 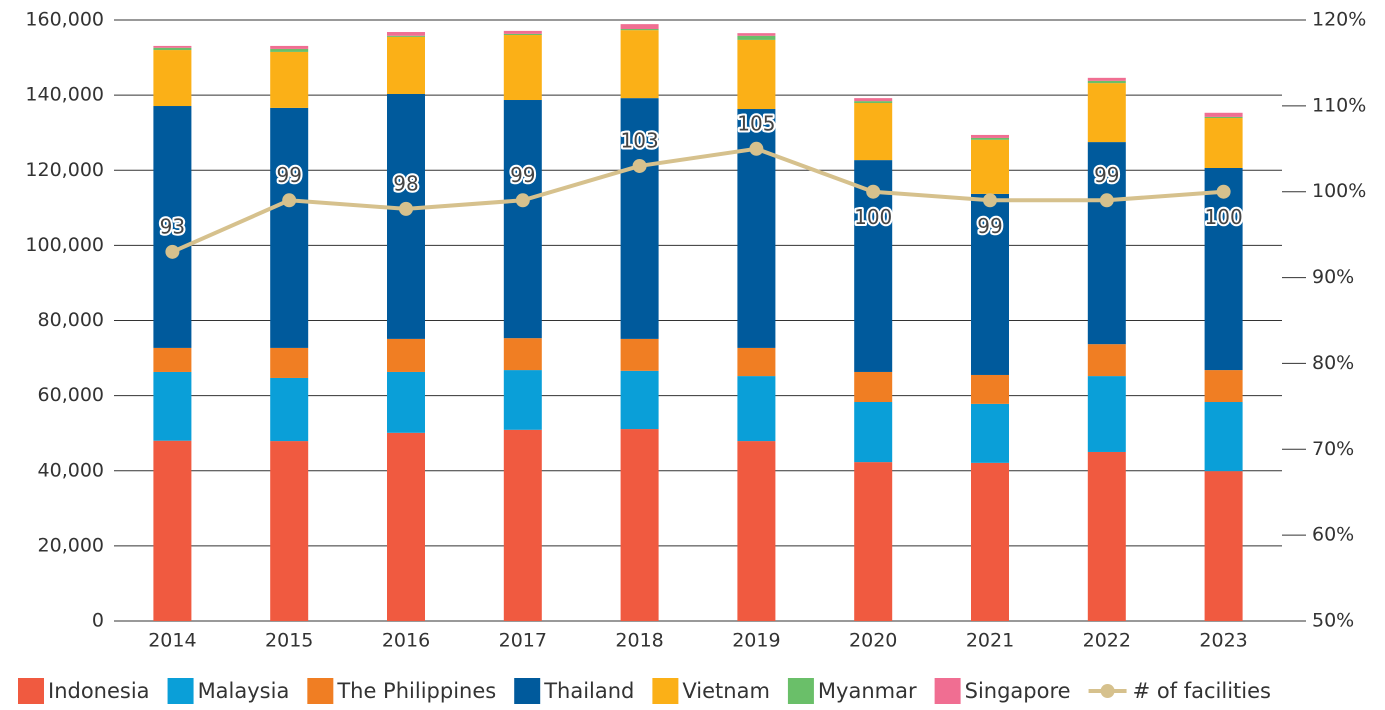 What do you see at coordinates (99, 691) in the screenshot?
I see `legend-label: Indonesia` at bounding box center [99, 691].